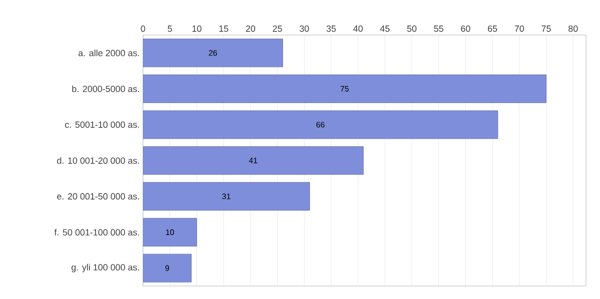  I want to click on x-tick-label: 55, so click(439, 29).